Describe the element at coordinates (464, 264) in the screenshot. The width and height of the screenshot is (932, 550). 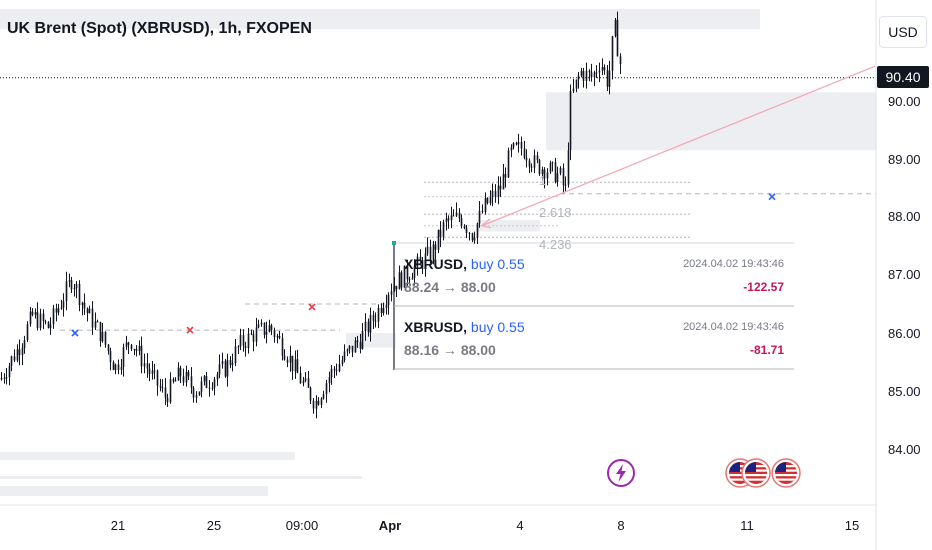
I see `order-symbol-line: XBRUSD, buy 0.55` at that location.